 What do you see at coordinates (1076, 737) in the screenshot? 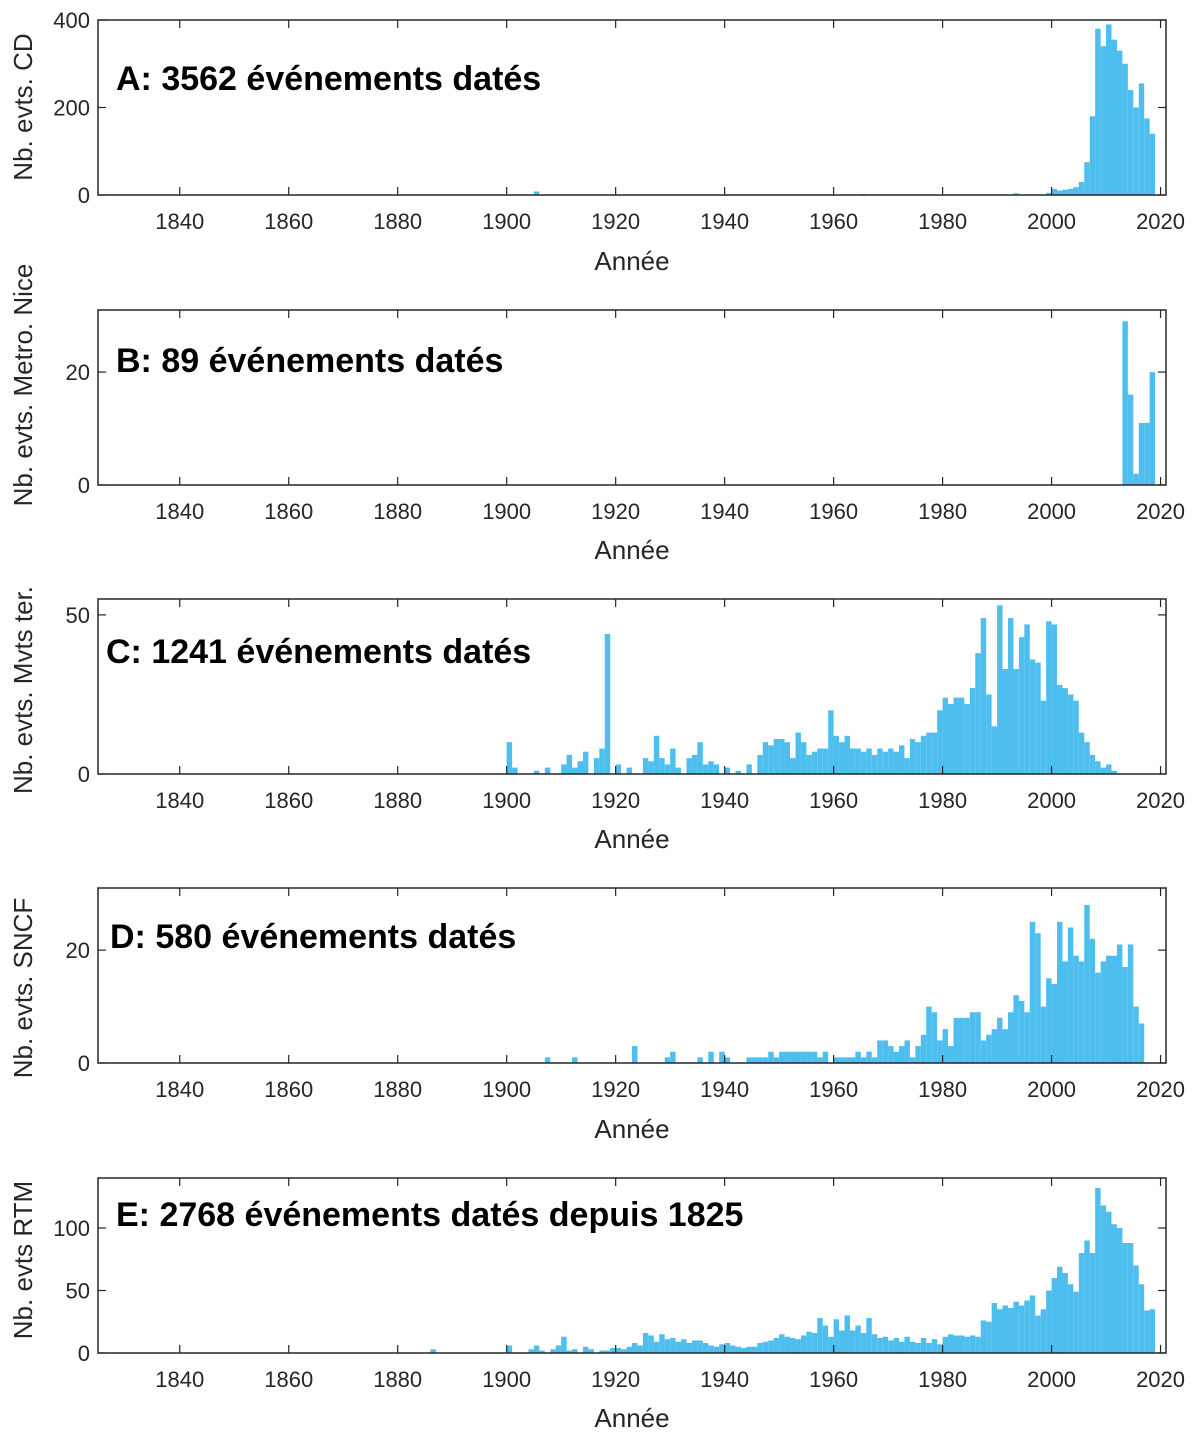
I see `panel-c-bar-2004` at bounding box center [1076, 737].